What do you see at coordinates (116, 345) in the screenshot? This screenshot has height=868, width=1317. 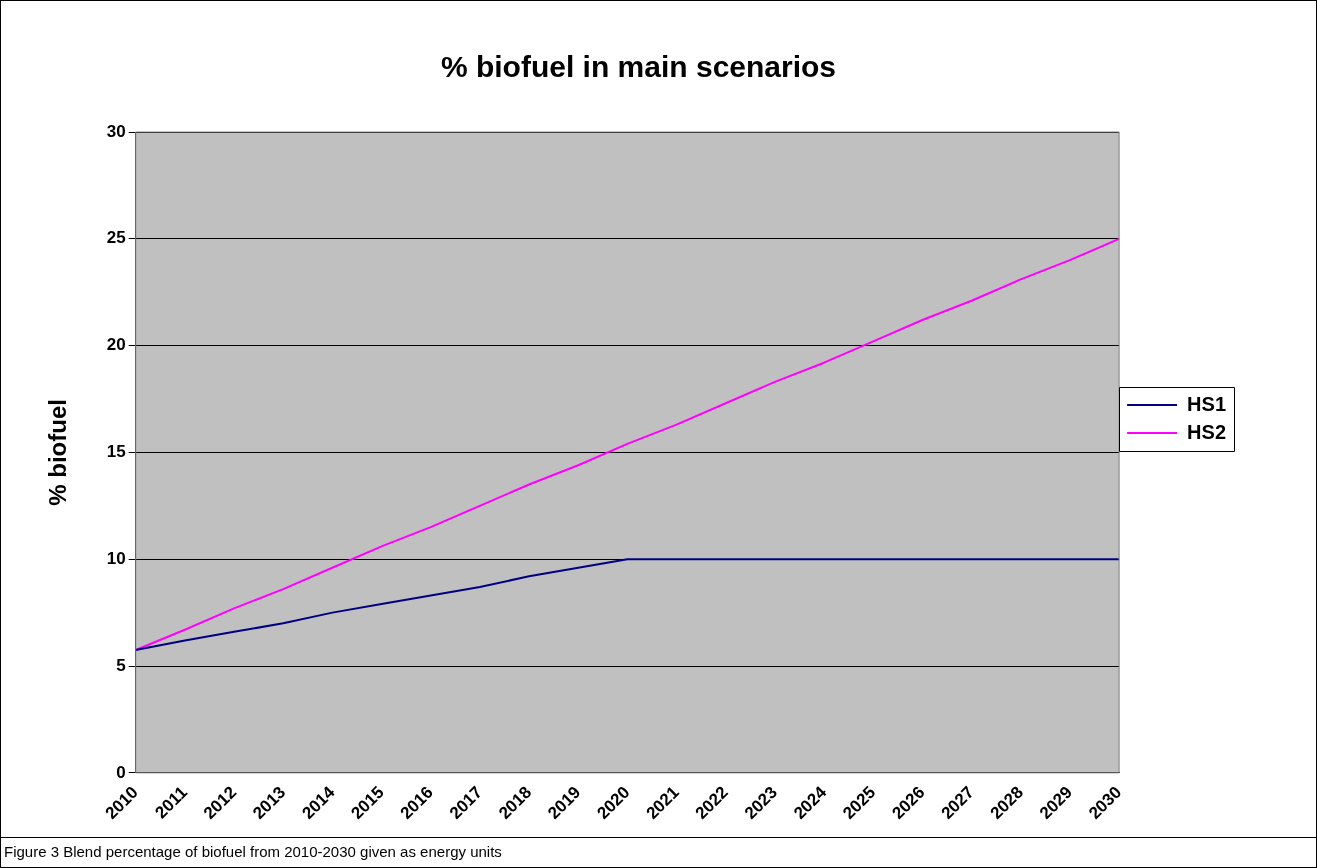 I see `y-tick-label: 20` at bounding box center [116, 345].